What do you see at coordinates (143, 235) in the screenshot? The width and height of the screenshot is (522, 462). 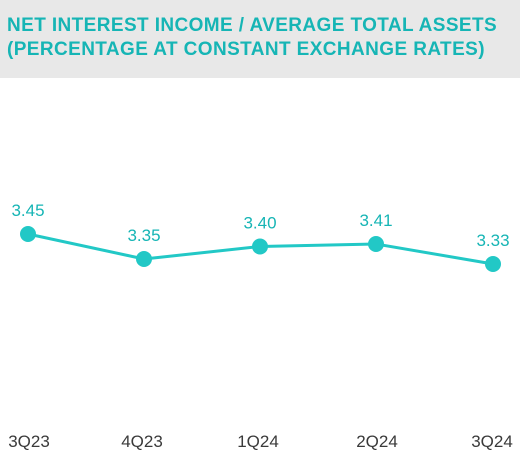 I see `data-label-4q23: 3.35` at bounding box center [143, 235].